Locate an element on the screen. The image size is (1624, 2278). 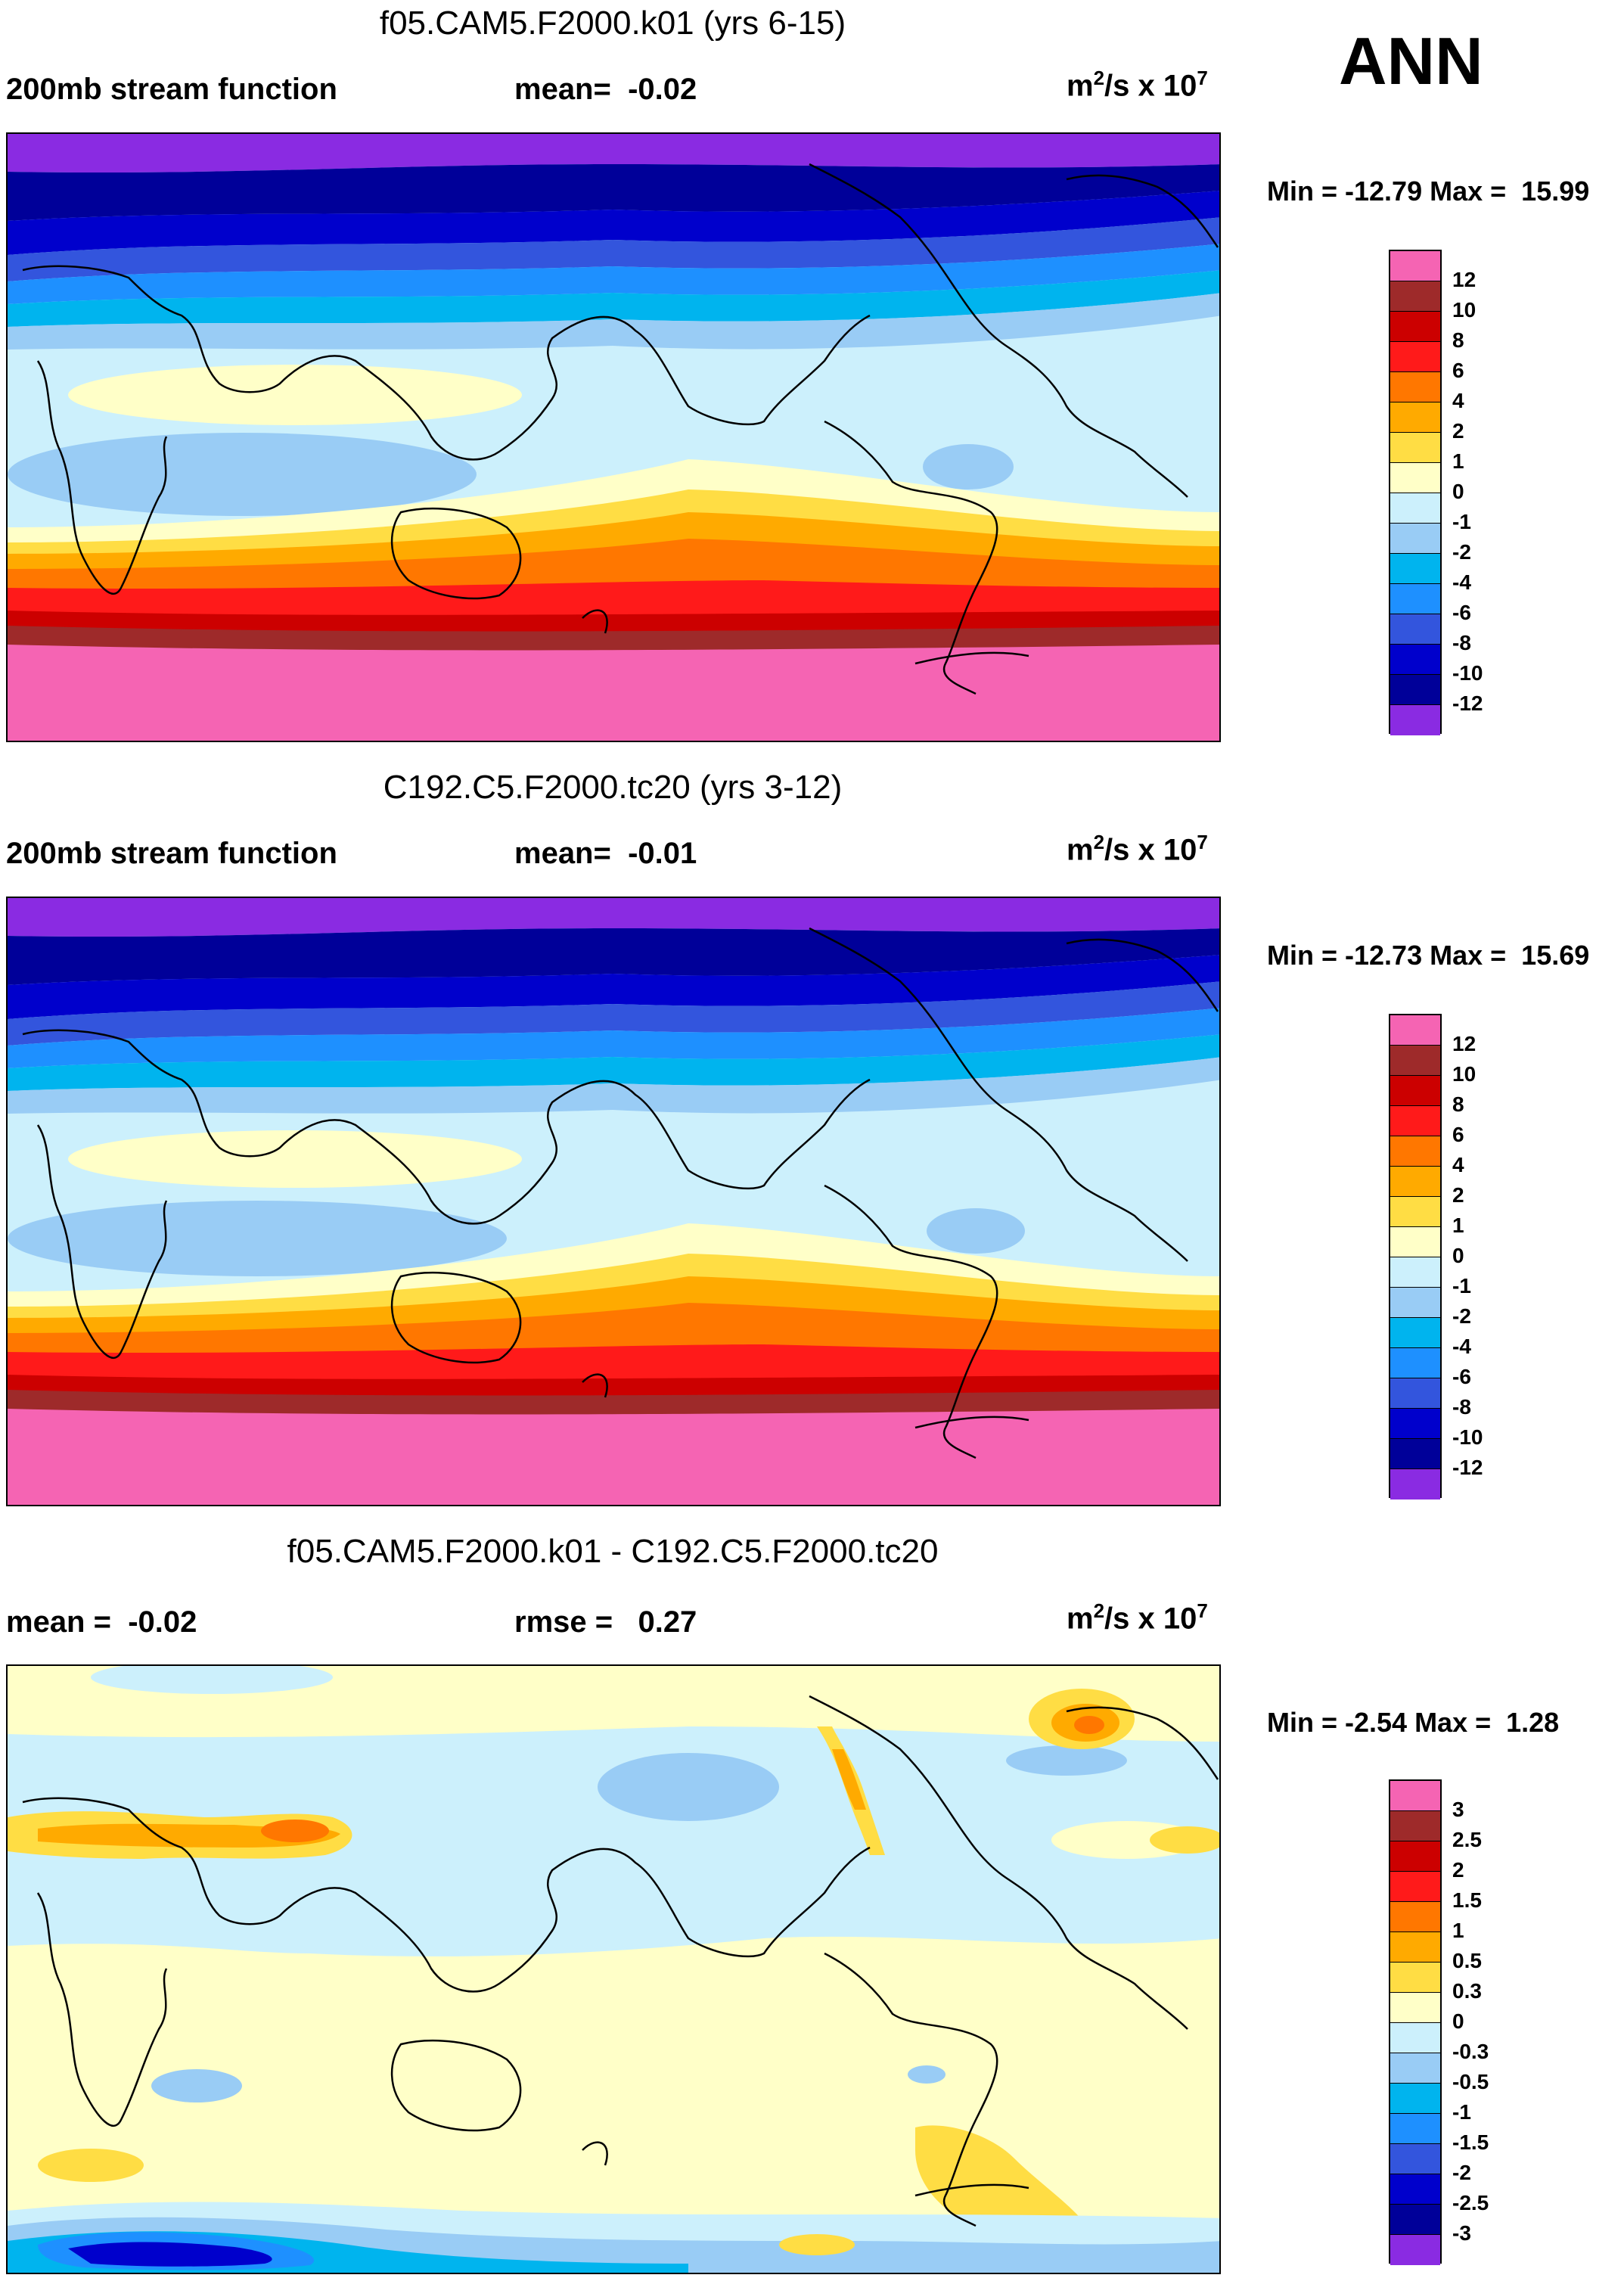
panel1-field: 200mb stream function is located at coordinates (171, 89).